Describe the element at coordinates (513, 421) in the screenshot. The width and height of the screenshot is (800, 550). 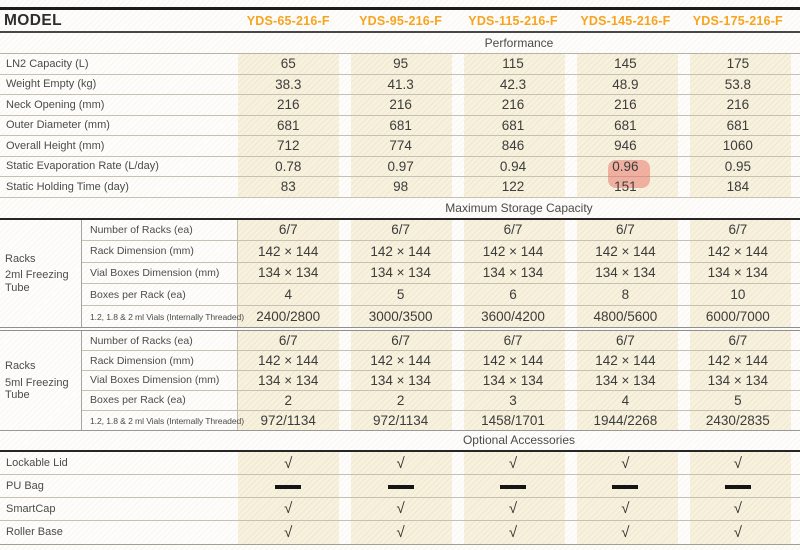
I see `value-cell: 1458/1701` at that location.